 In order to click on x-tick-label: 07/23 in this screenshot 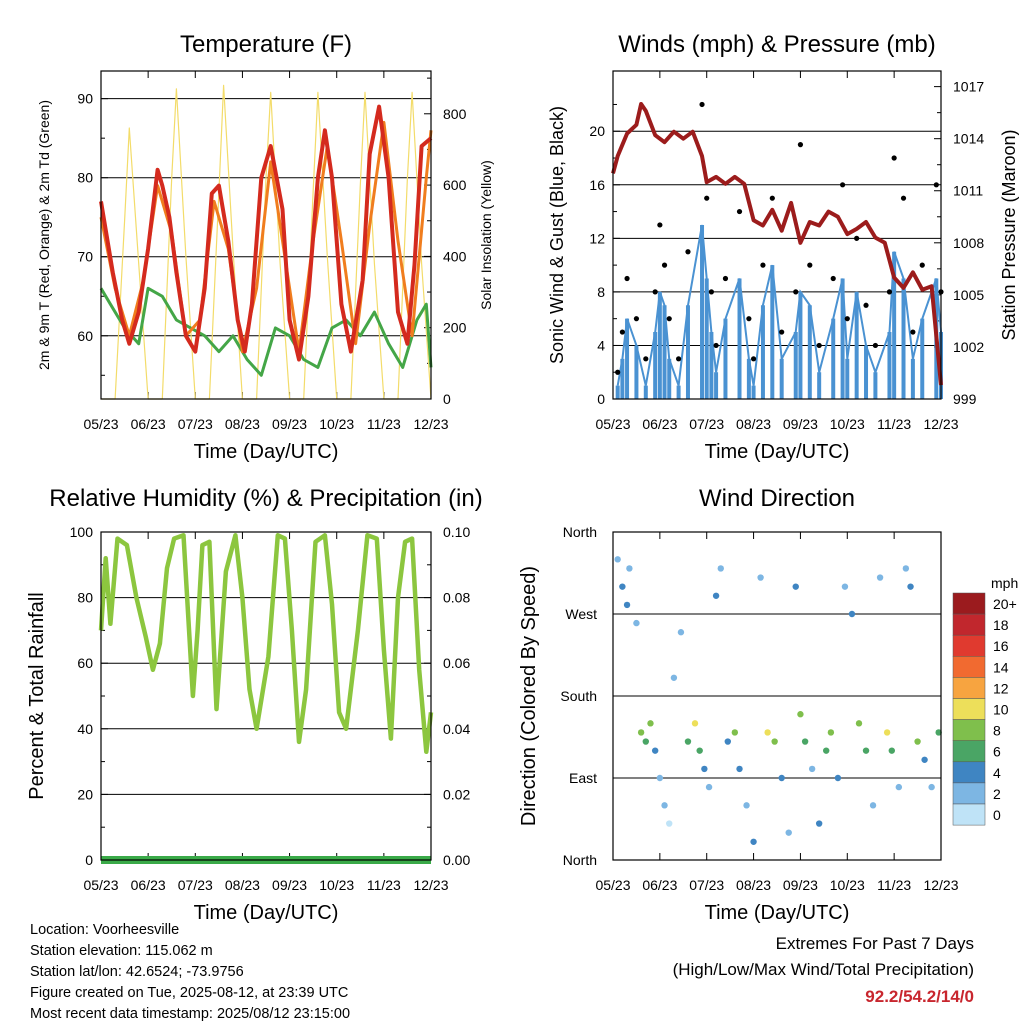, I will do `click(195, 424)`.